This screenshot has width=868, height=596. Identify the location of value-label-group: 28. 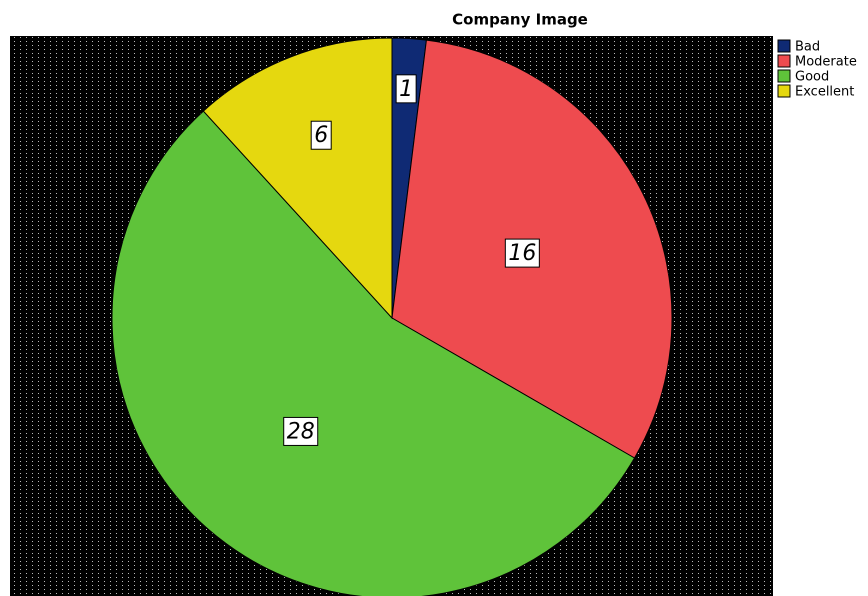
(301, 431).